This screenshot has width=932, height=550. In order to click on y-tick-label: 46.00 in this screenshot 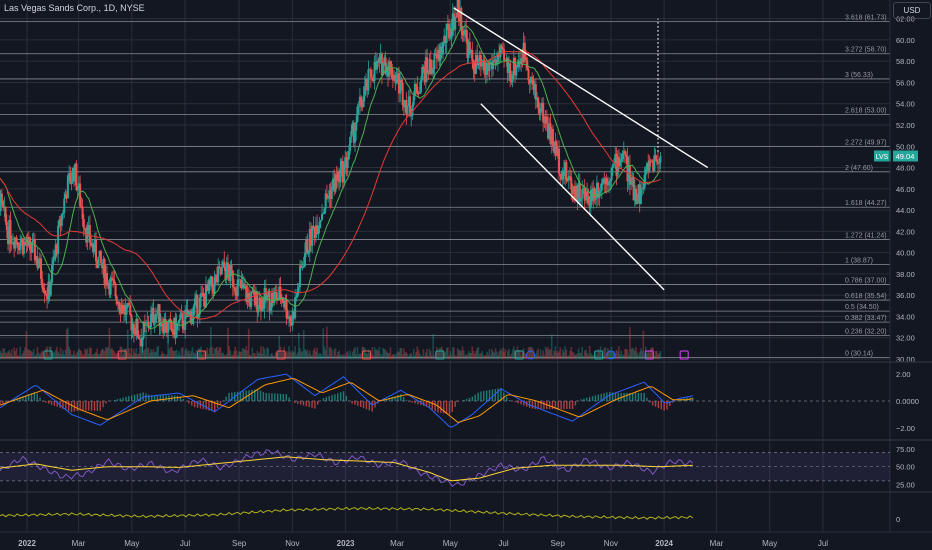, I will do `click(905, 189)`.